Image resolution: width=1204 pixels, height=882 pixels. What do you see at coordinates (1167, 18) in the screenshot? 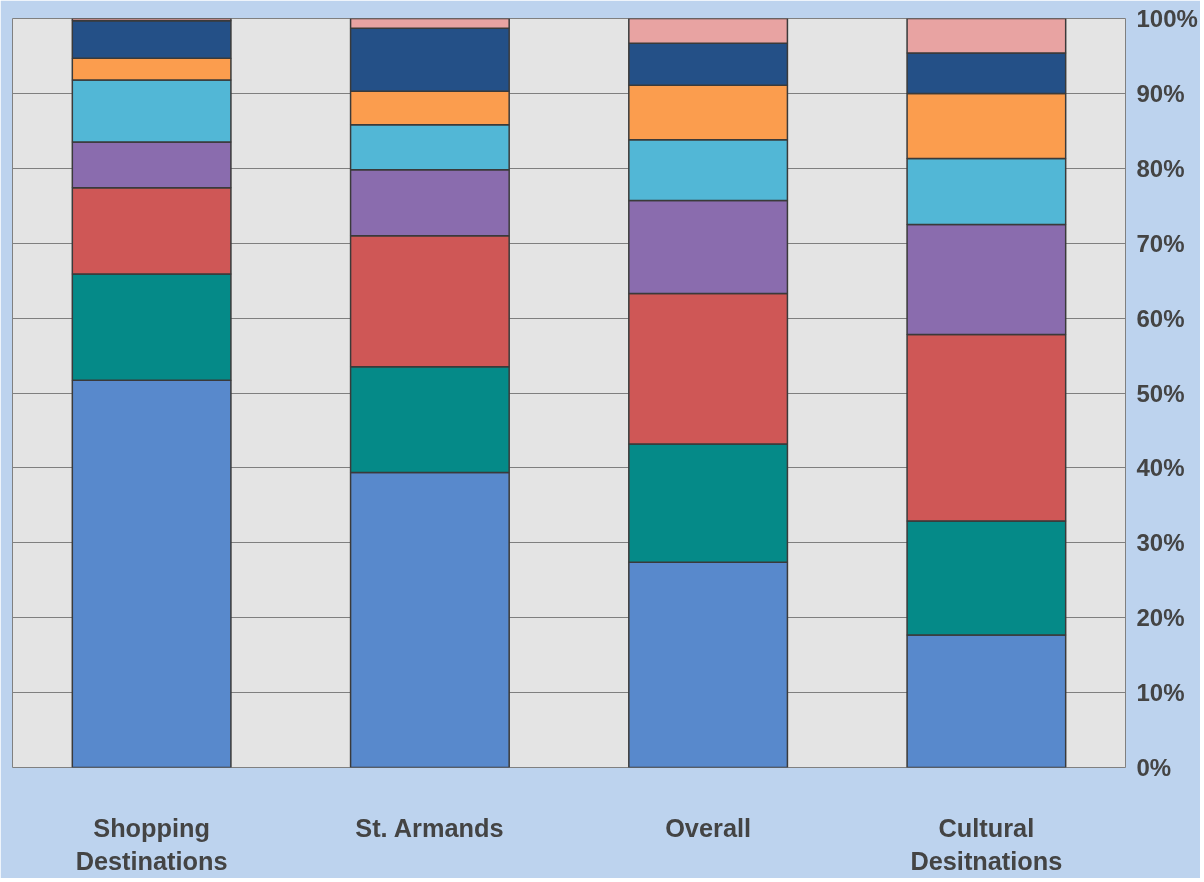
I see `y-tick-label: 100%` at bounding box center [1167, 18].